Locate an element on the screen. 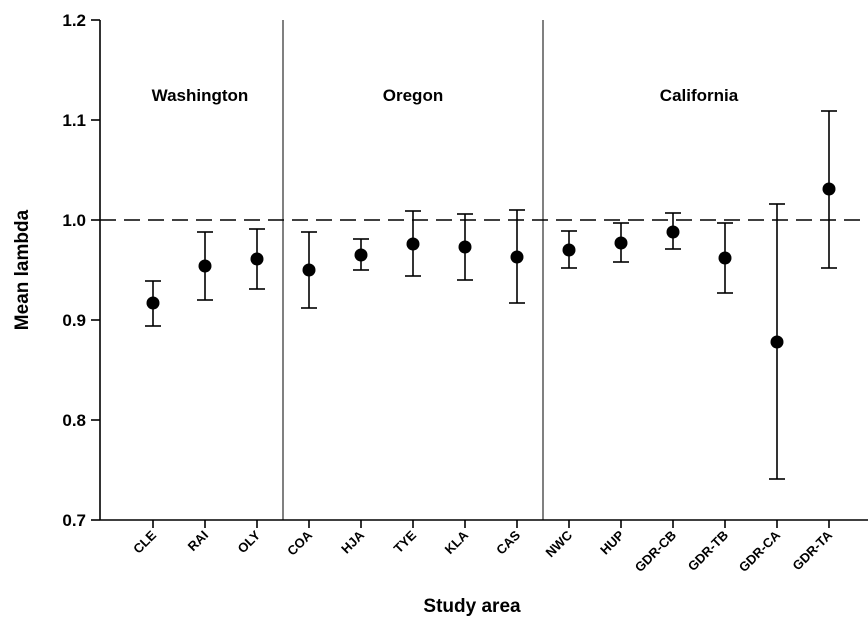  region-label: Oregon is located at coordinates (413, 95).